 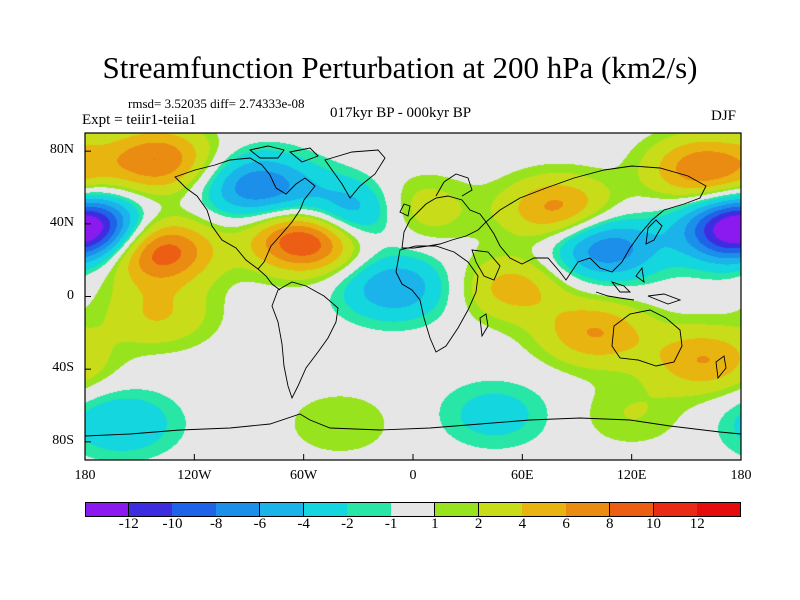 I want to click on period-label: 017kyr BP - 000kyr BP, so click(x=401, y=113).